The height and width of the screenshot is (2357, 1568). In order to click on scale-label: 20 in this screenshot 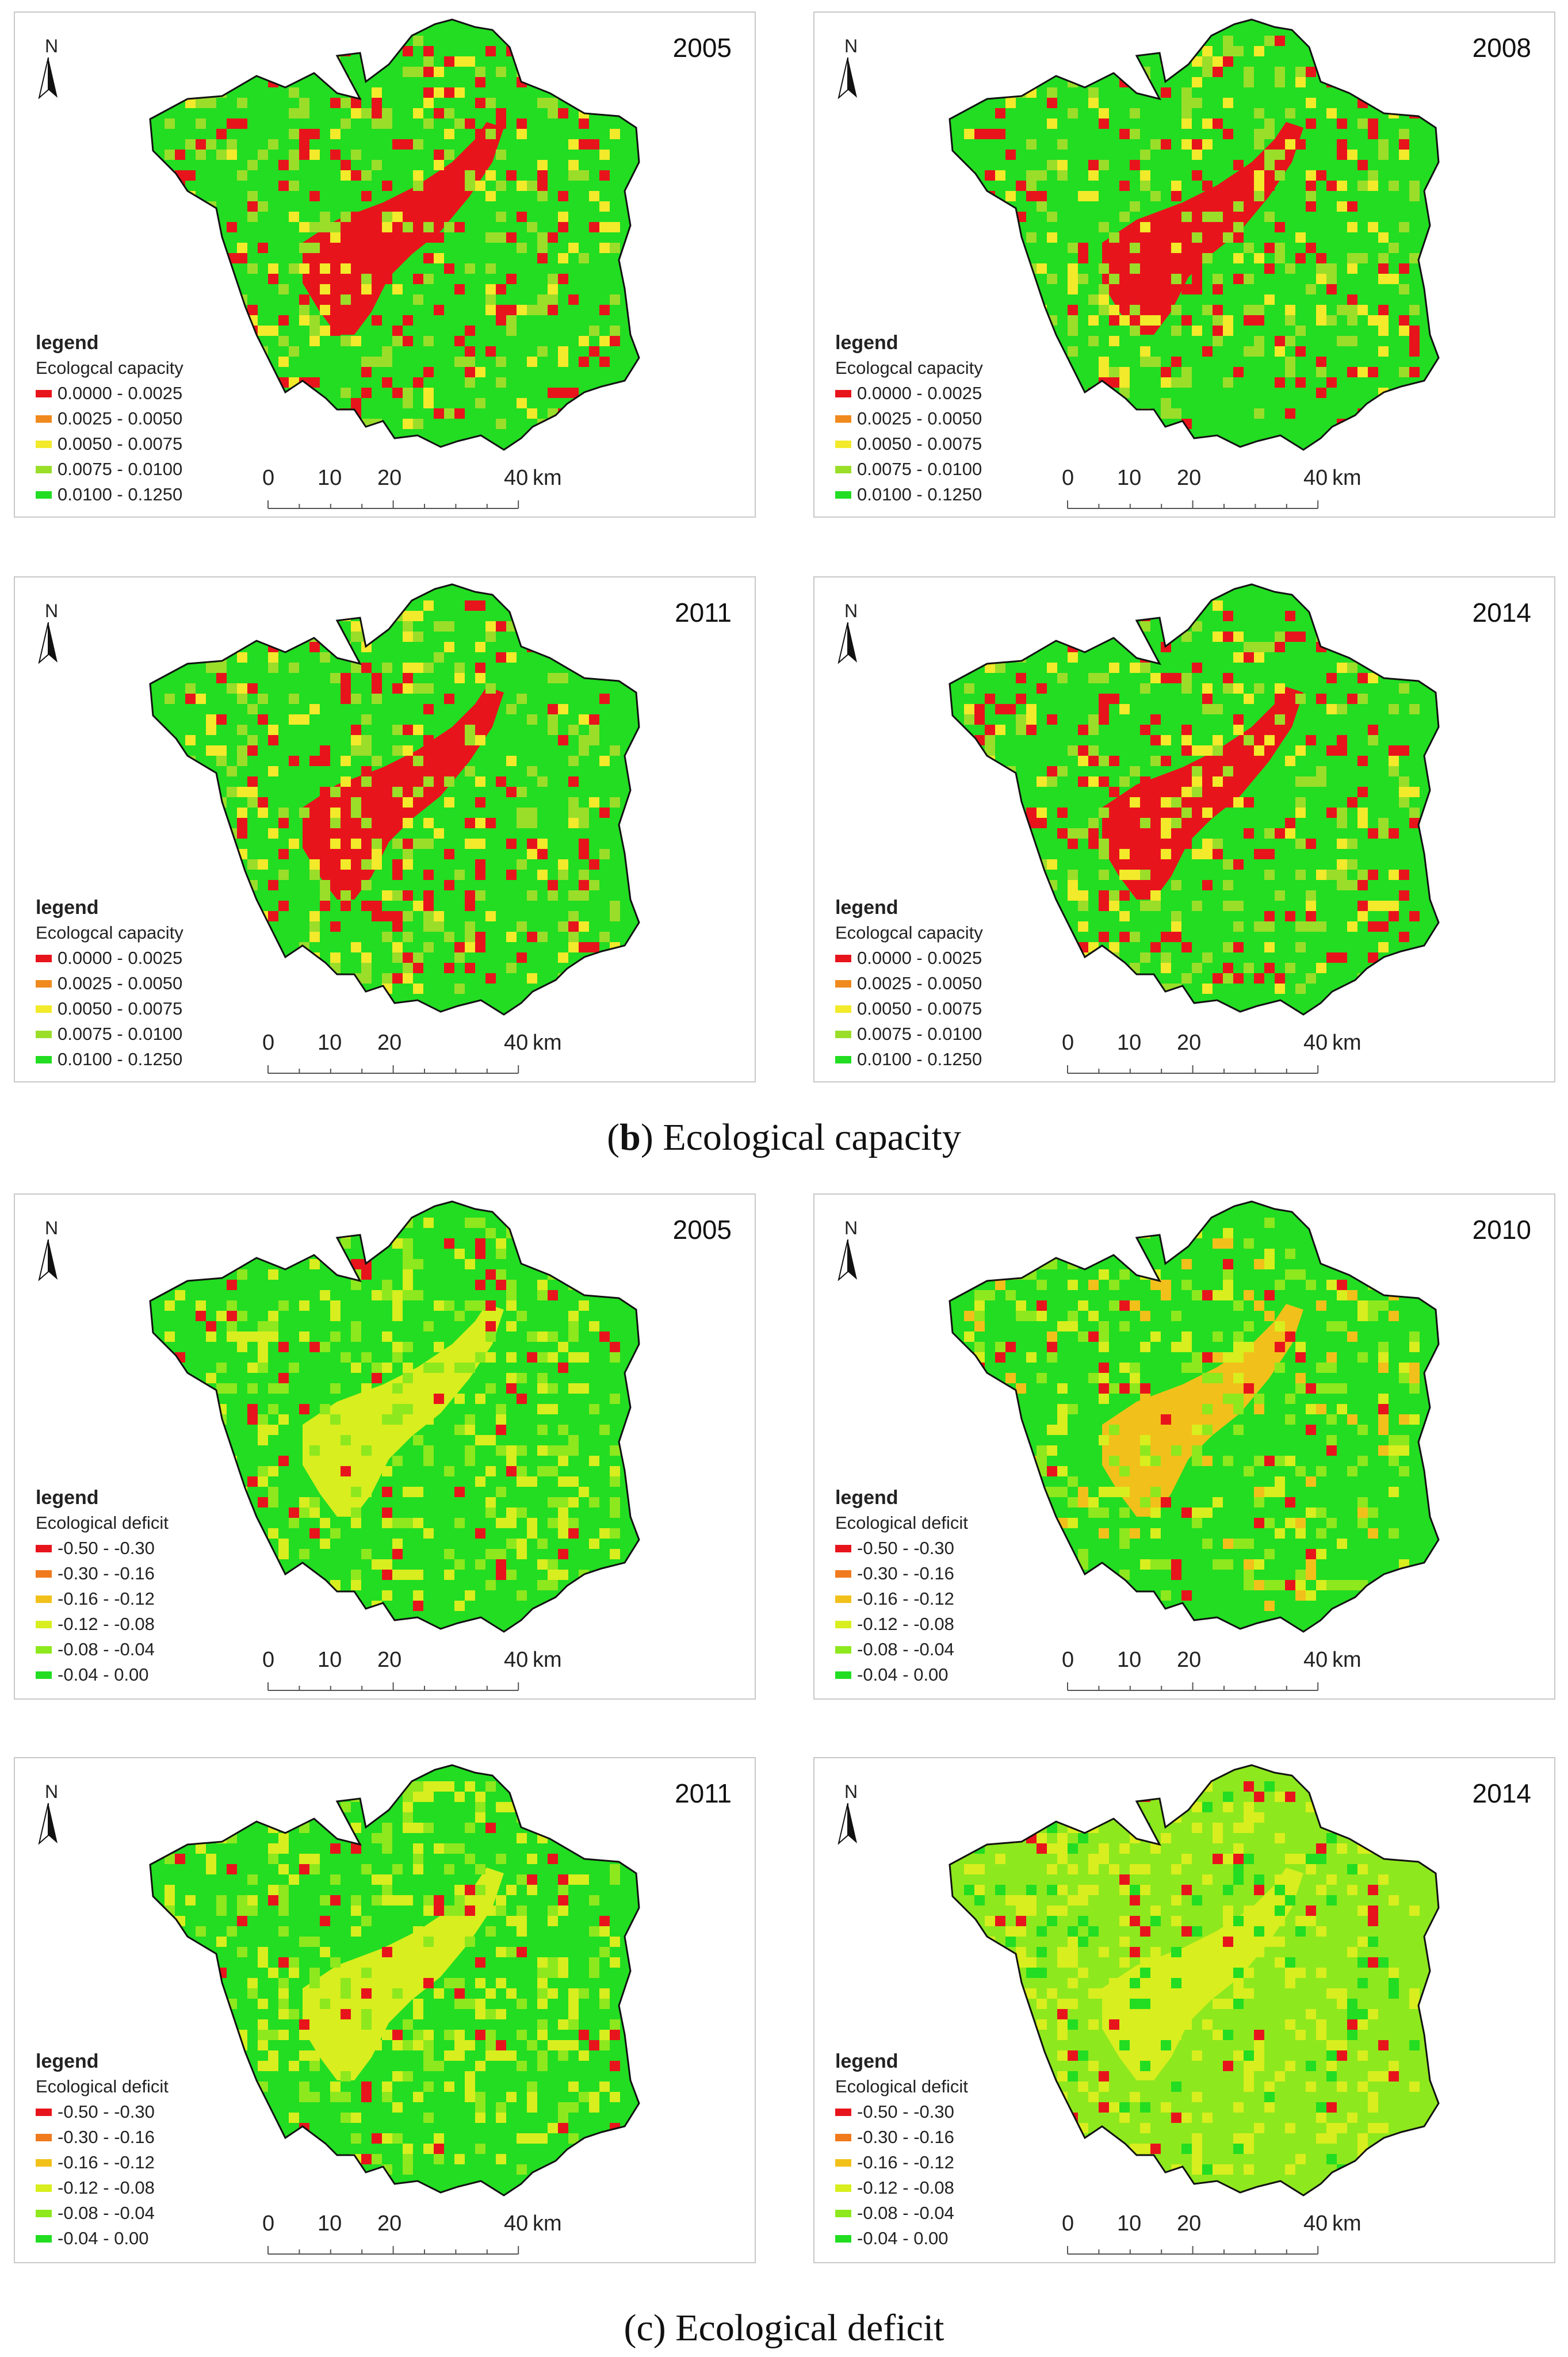, I will do `click(1189, 2223)`.